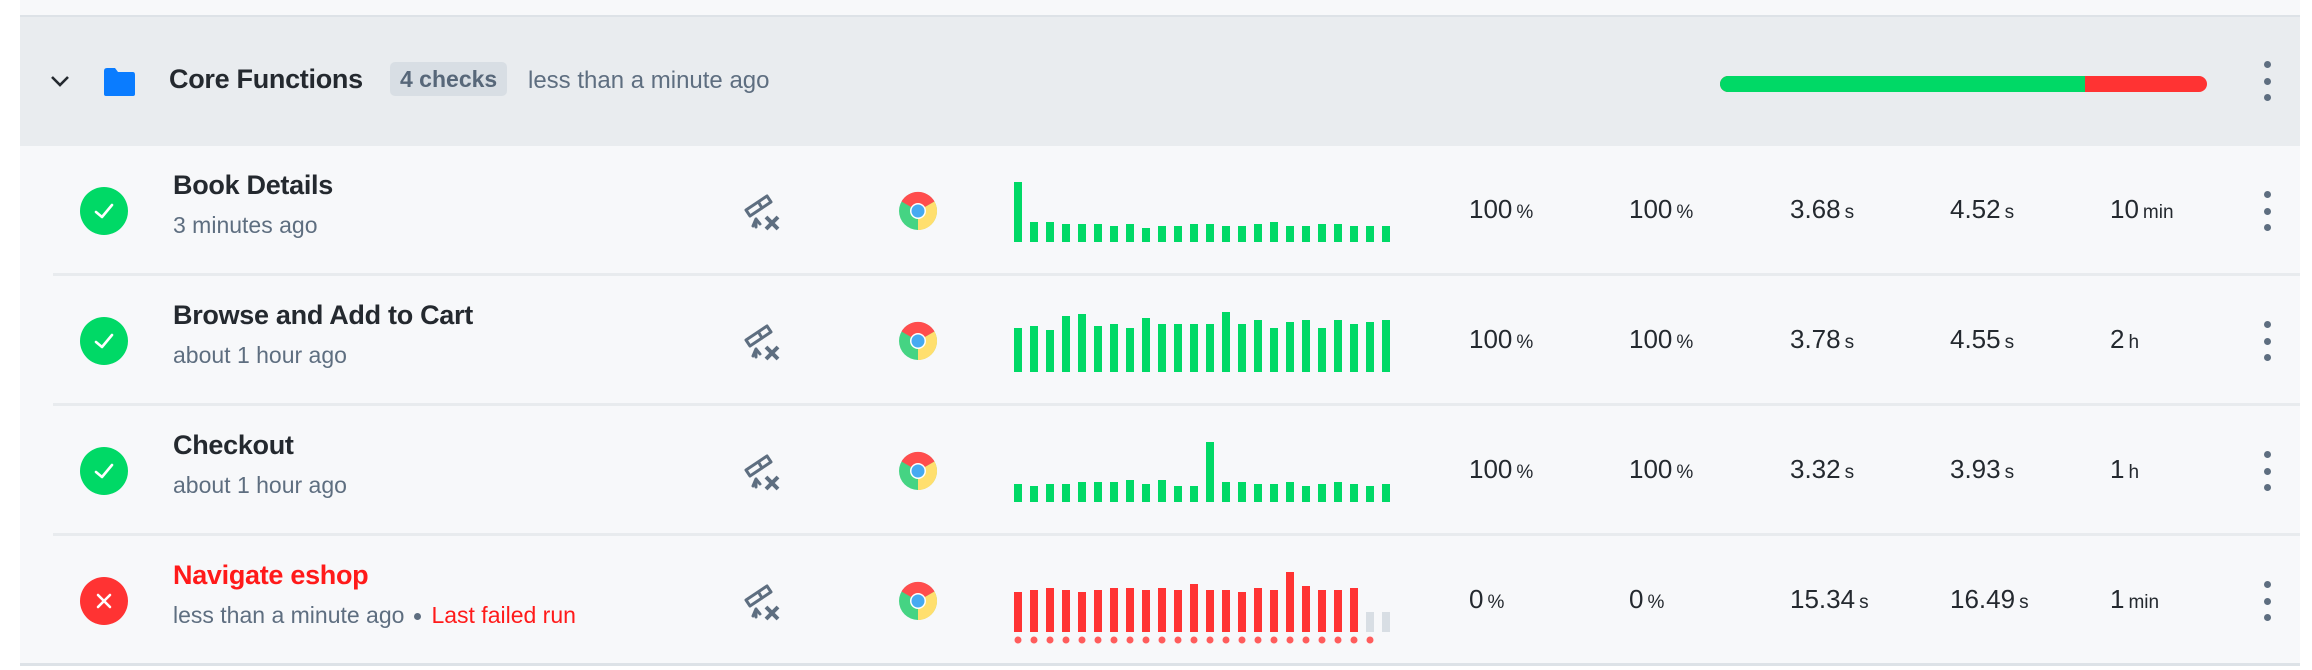 This screenshot has width=2312, height=670. Describe the element at coordinates (1386, 622) in the screenshot. I see `pending-run-bar` at that location.